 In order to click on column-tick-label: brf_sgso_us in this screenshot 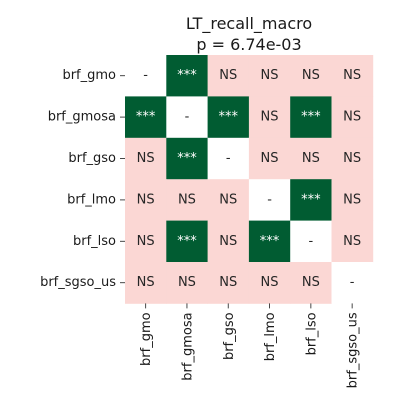, I will do `click(353, 350)`.